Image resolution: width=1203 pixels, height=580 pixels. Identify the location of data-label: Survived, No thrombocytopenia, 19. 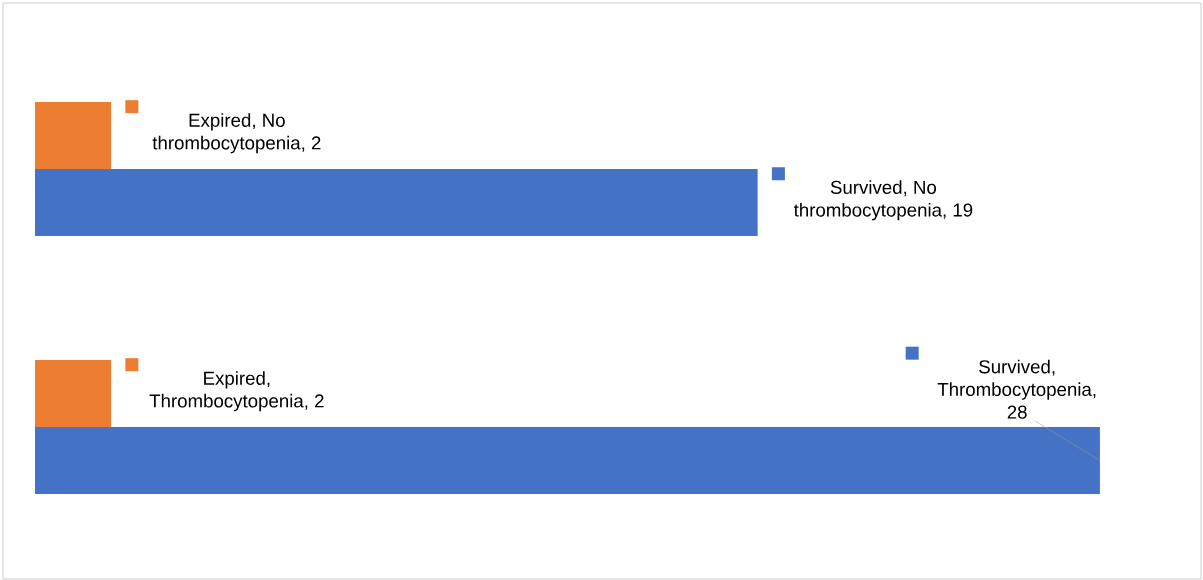
(883, 200).